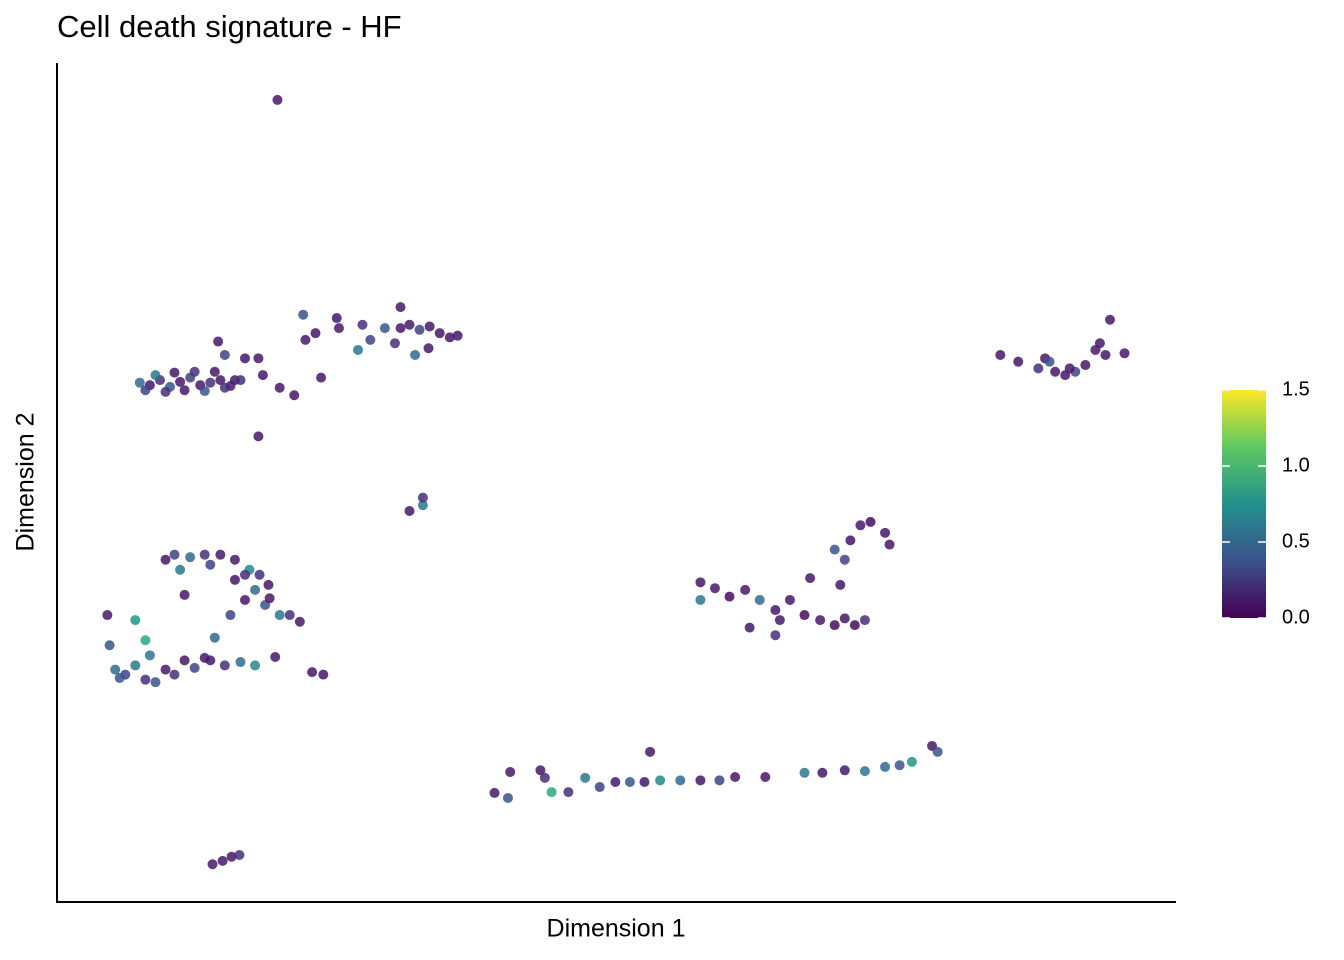 The height and width of the screenshot is (960, 1344). I want to click on colorbar-tick-label: 1.0, so click(1296, 465).